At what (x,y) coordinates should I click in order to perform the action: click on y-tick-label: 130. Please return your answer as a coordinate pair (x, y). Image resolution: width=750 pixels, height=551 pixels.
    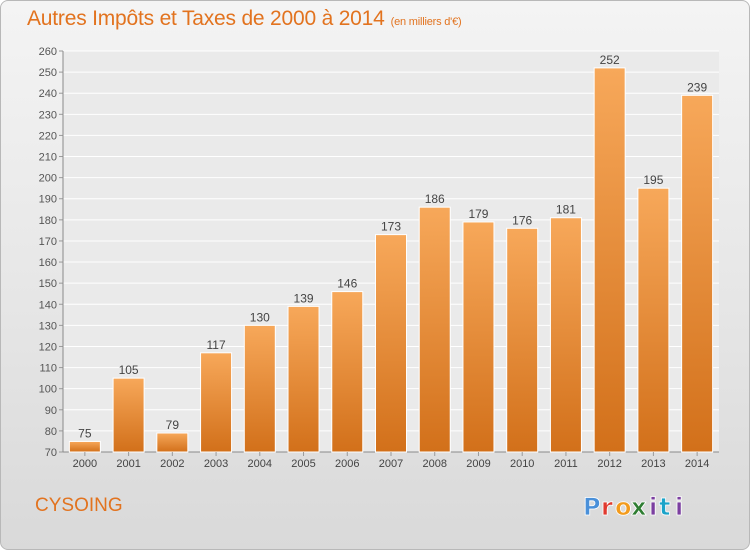
    Looking at the image, I should click on (48, 326).